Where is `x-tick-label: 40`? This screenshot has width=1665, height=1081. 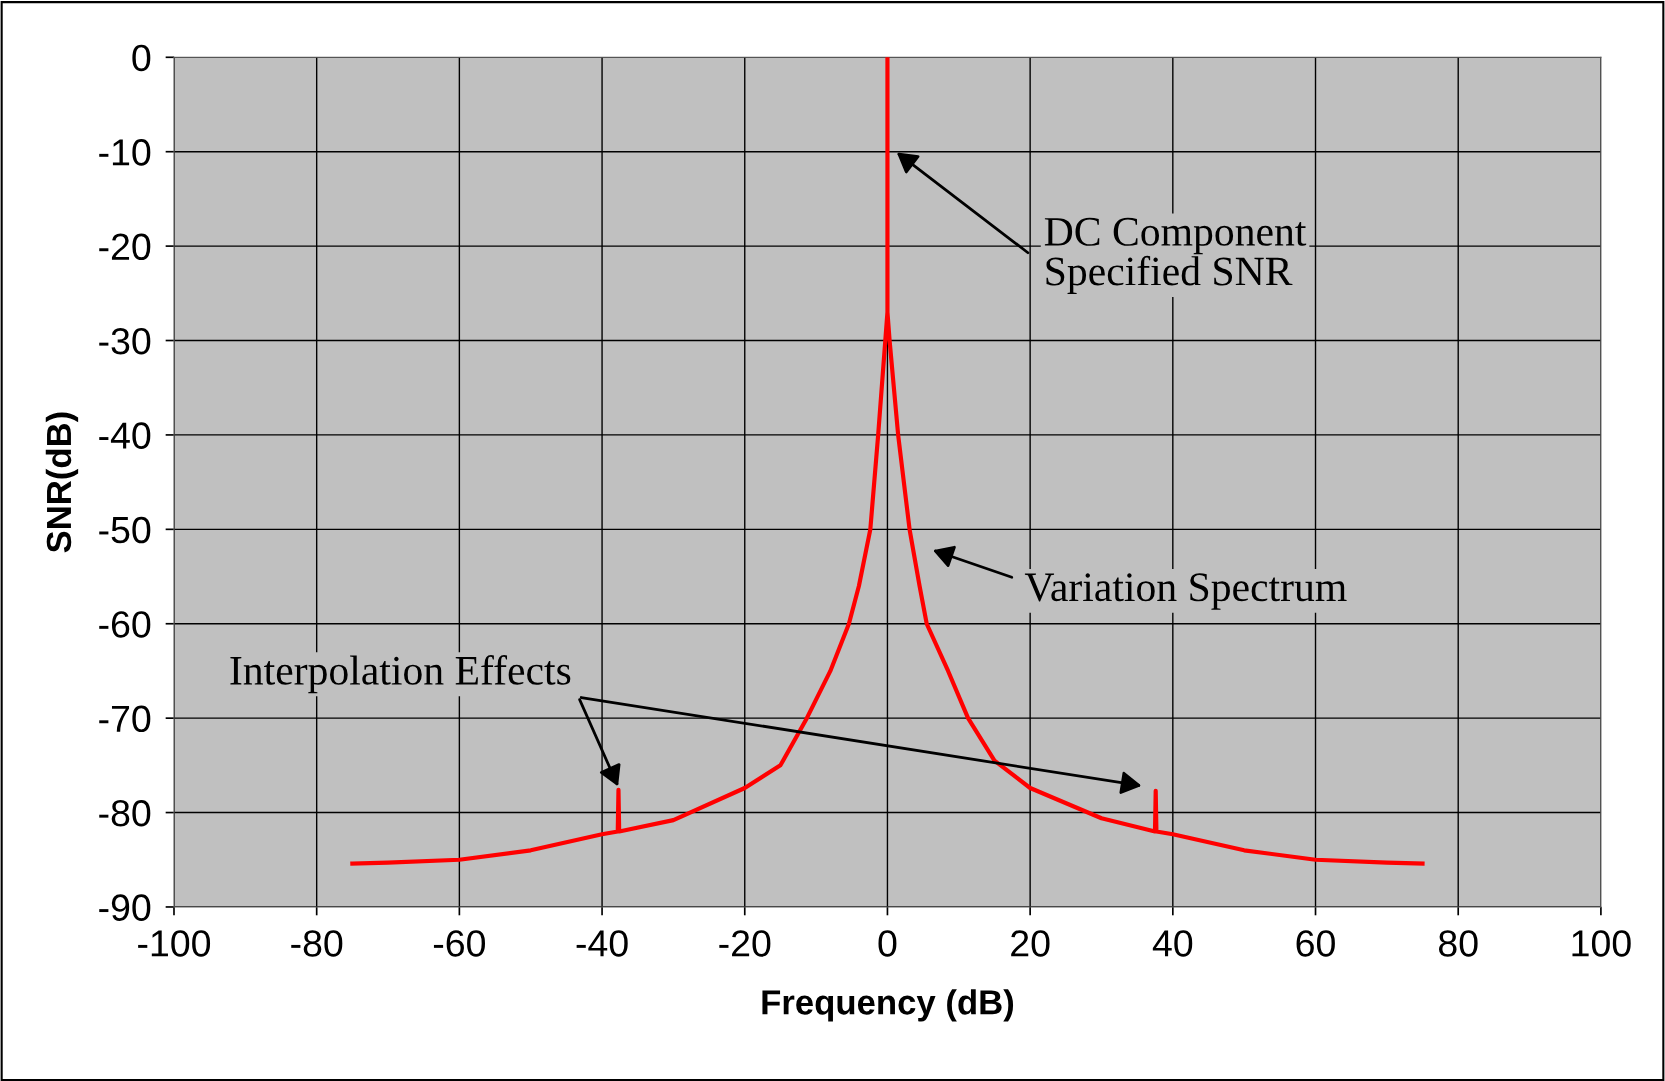 x-tick-label: 40 is located at coordinates (1172, 943).